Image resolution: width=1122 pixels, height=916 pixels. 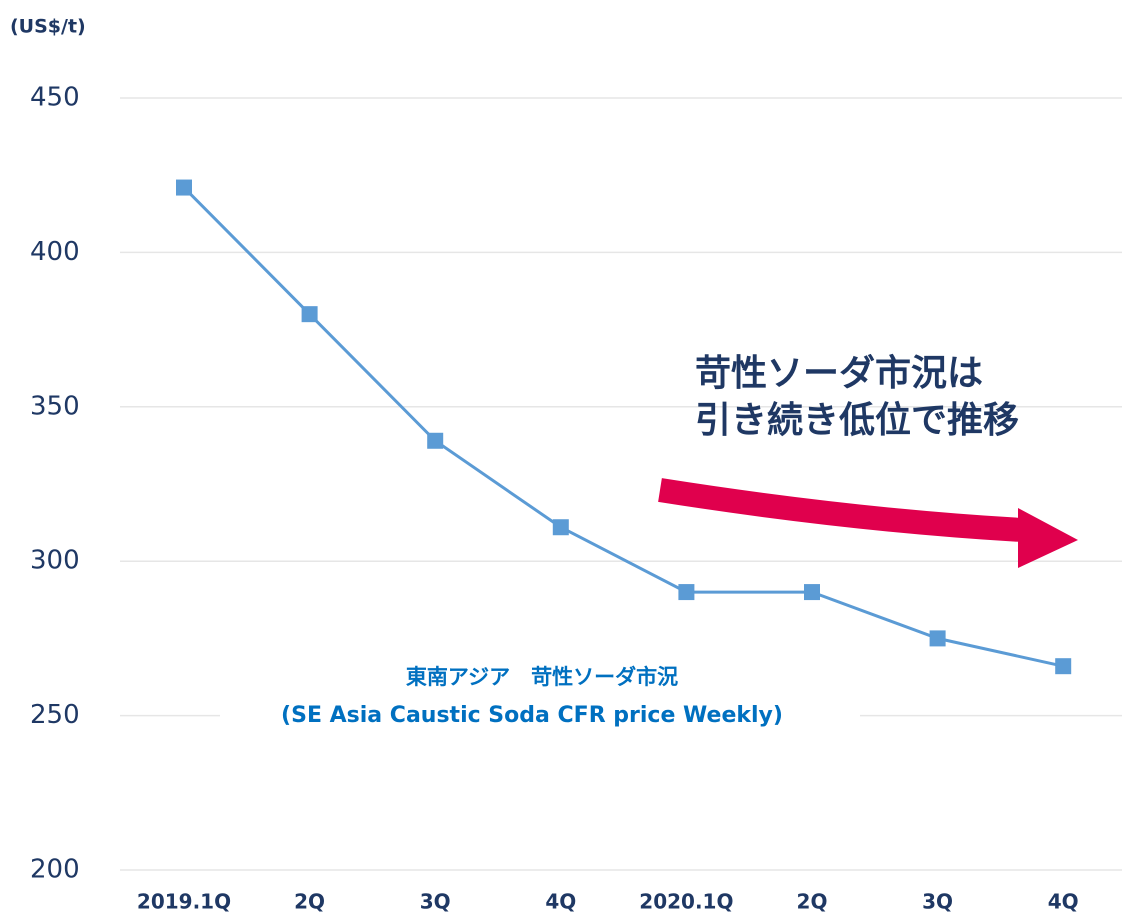 What do you see at coordinates (55, 715) in the screenshot?
I see `y-tick-label: 250` at bounding box center [55, 715].